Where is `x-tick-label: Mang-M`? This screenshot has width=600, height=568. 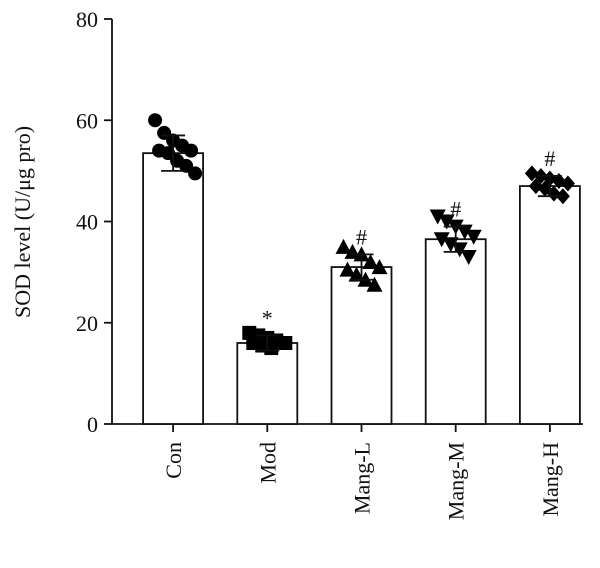 x-tick-label: Mang-M is located at coordinates (456, 481).